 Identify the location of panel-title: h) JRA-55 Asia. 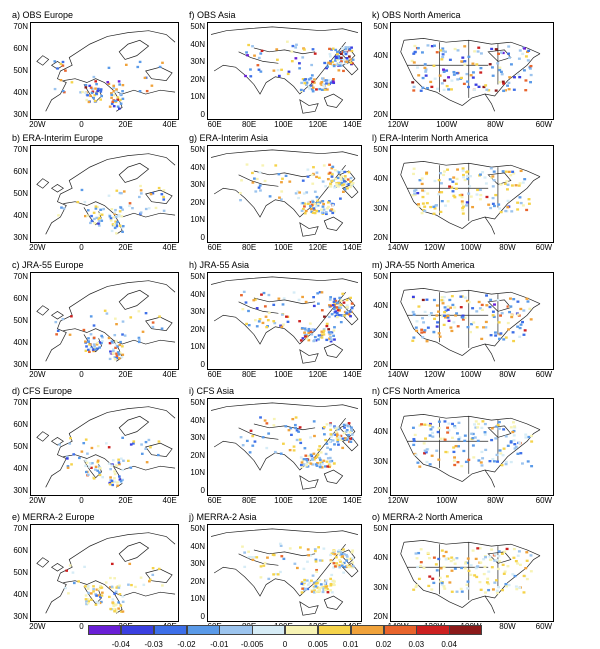
(219, 265).